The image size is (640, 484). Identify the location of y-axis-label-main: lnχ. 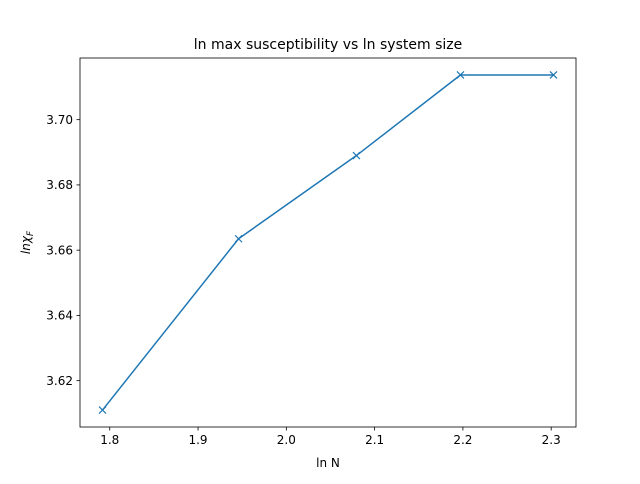
(26, 244).